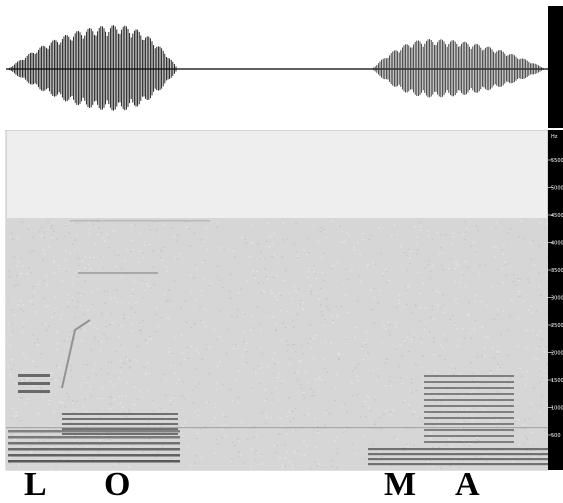 The image size is (563, 503). I want to click on frequency-tick-label: 5500, so click(557, 161).